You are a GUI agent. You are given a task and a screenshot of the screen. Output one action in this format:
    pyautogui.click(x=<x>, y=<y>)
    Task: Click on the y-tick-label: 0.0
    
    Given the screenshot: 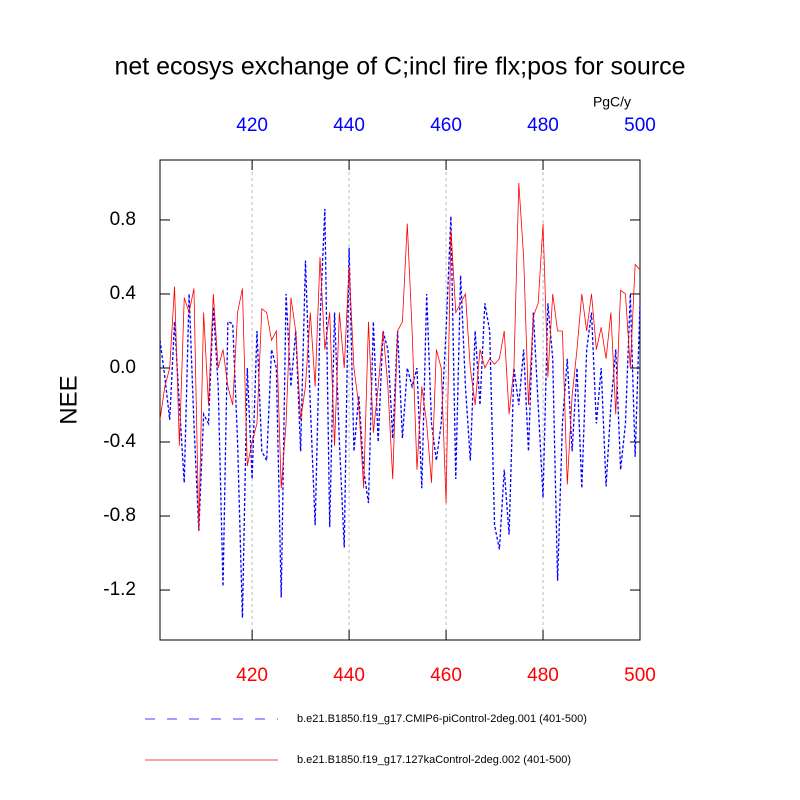 What is the action you would take?
    pyautogui.click(x=123, y=367)
    